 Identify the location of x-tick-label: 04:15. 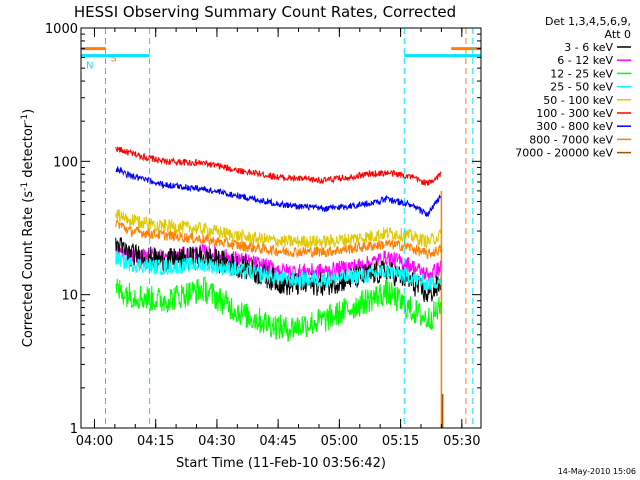
(155, 441).